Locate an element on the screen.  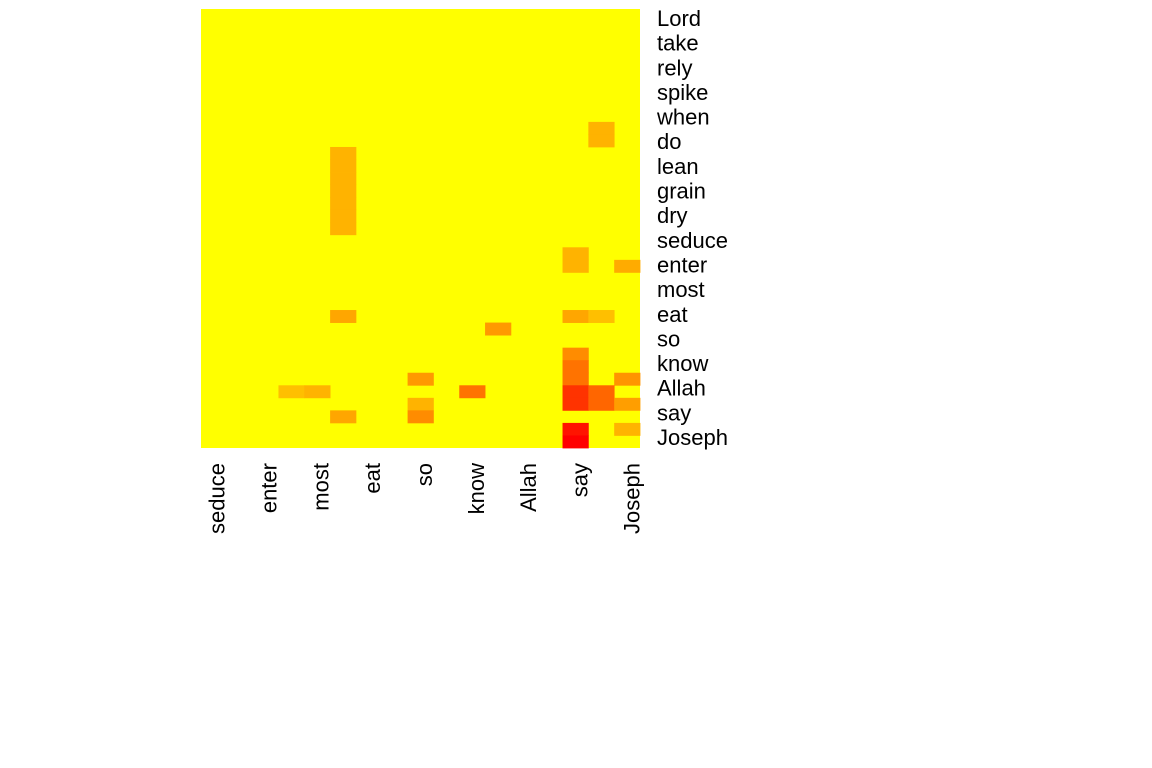
x-tick-label: say is located at coordinates (580, 480).